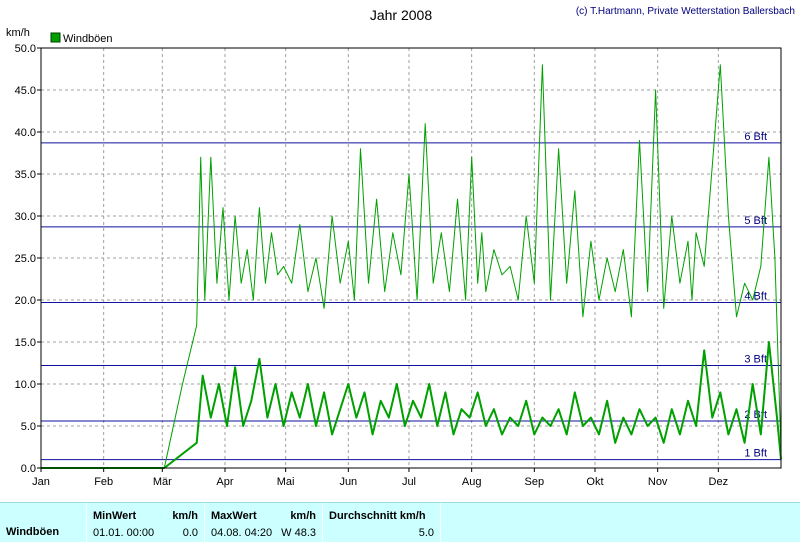 This screenshot has width=800, height=542. Describe the element at coordinates (25, 91) in the screenshot. I see `y-tick-label: 45.0` at that location.